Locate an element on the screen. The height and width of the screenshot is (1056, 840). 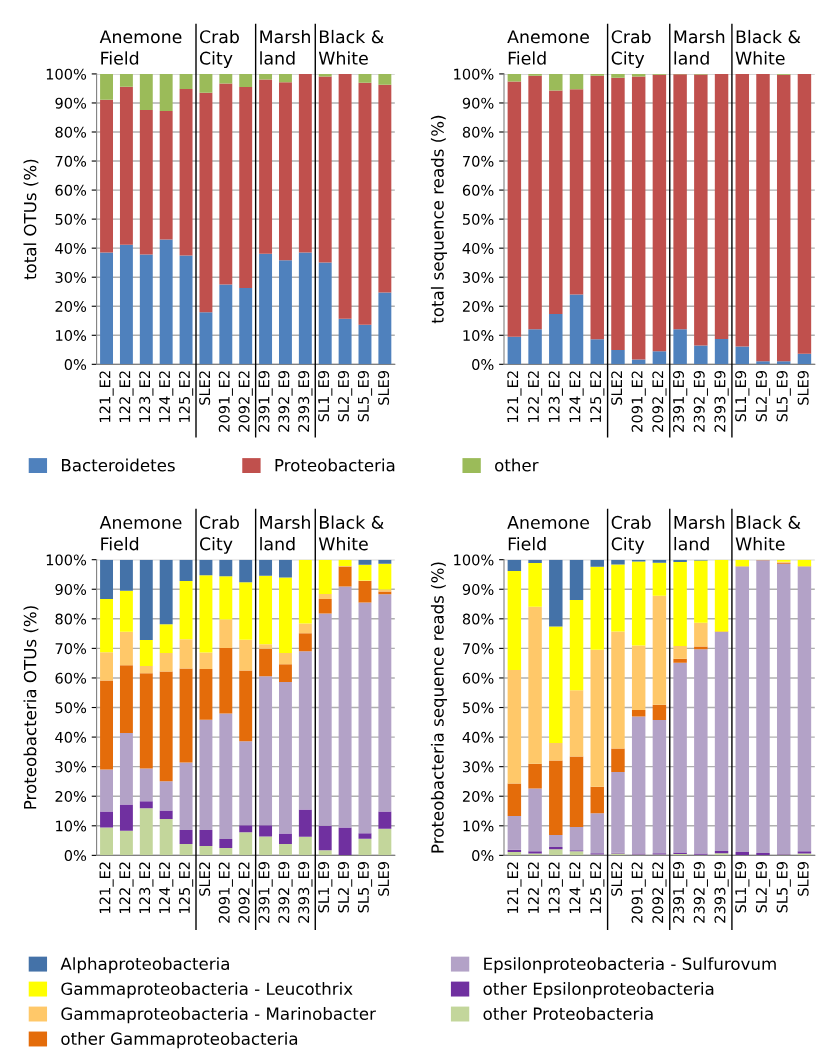
legend-label: Proteobacteria is located at coordinates (335, 465).